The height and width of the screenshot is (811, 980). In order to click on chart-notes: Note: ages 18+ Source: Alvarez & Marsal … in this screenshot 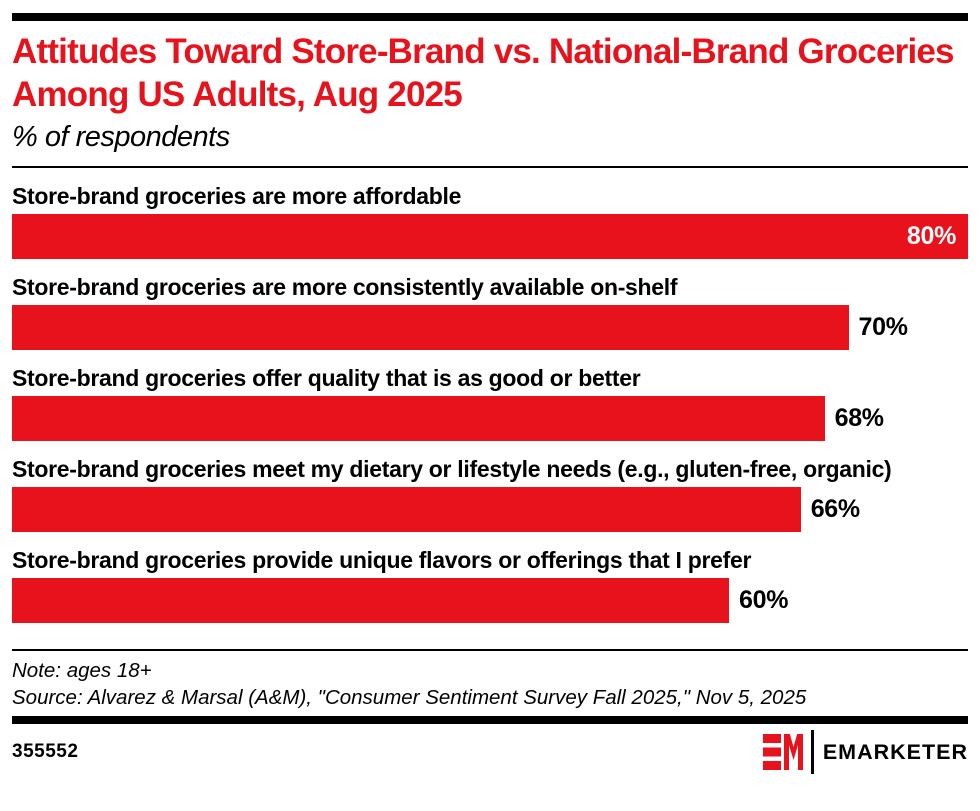, I will do `click(490, 684)`.